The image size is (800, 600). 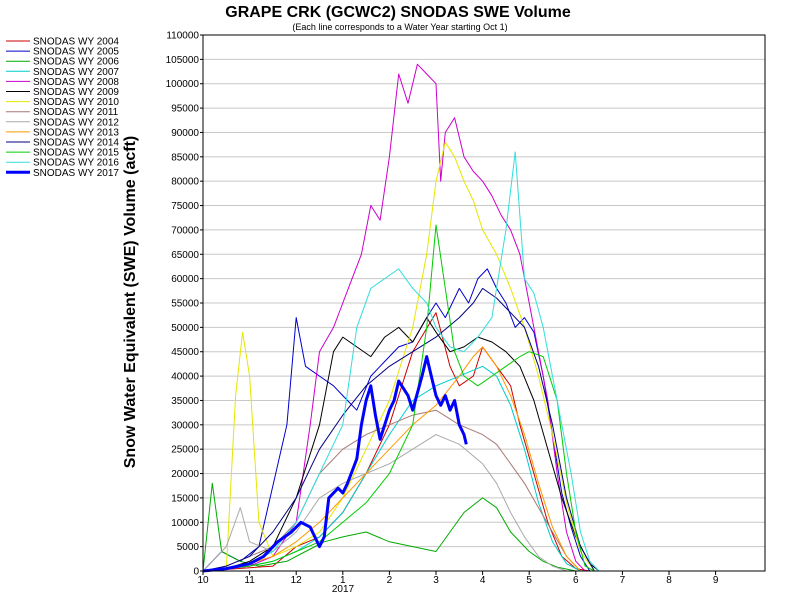 What do you see at coordinates (76, 122) in the screenshot?
I see `legend-label-8: SNODAS WY 2012` at bounding box center [76, 122].